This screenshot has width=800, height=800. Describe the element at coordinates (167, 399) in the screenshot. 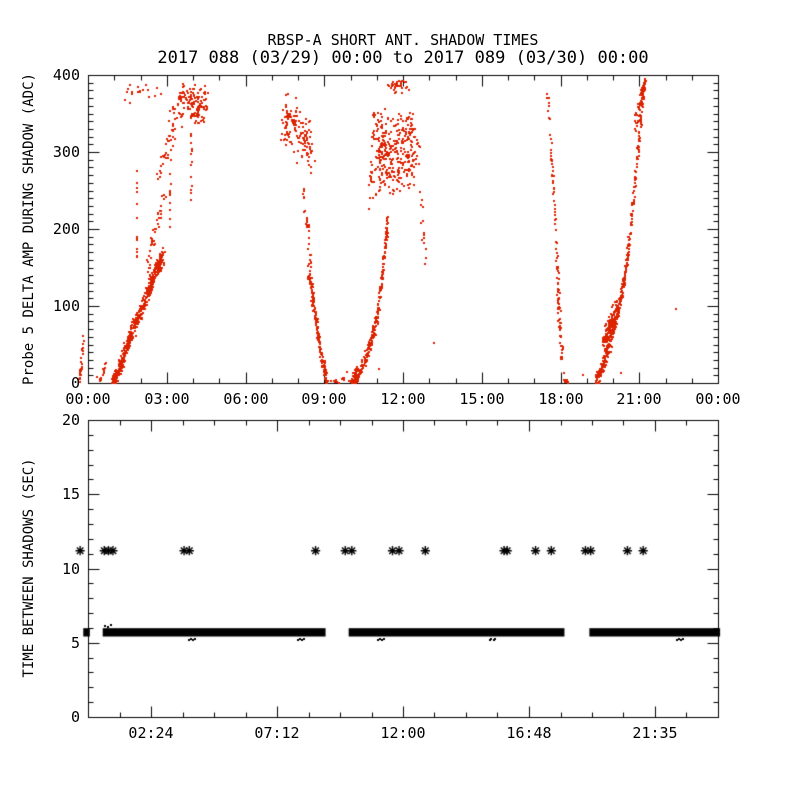

I see `x-tick-label: 03:00` at that location.